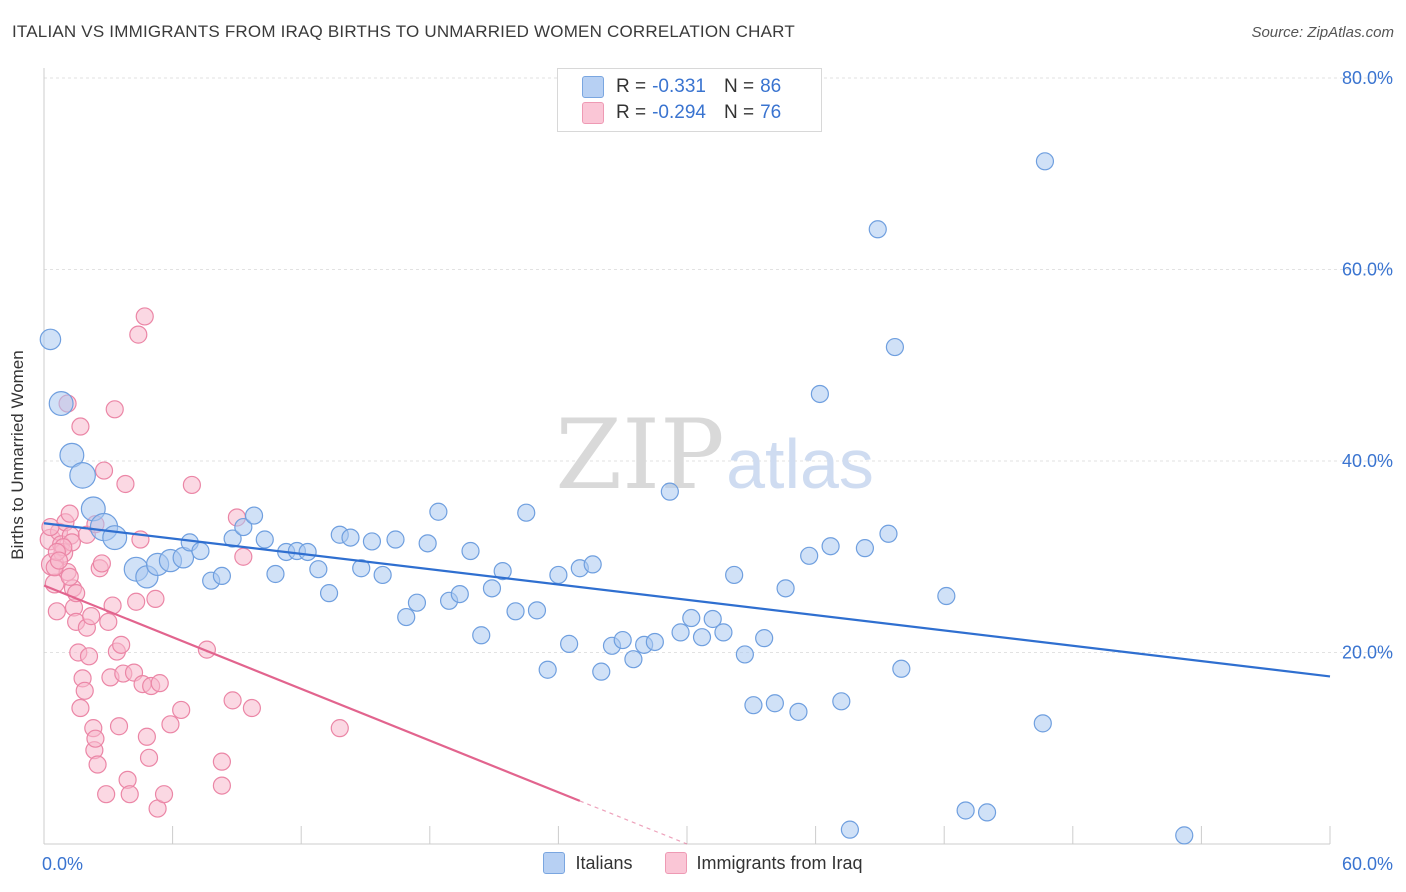 The width and height of the screenshot is (1406, 892). I want to click on iraq-trend-extension, so click(633, 822).